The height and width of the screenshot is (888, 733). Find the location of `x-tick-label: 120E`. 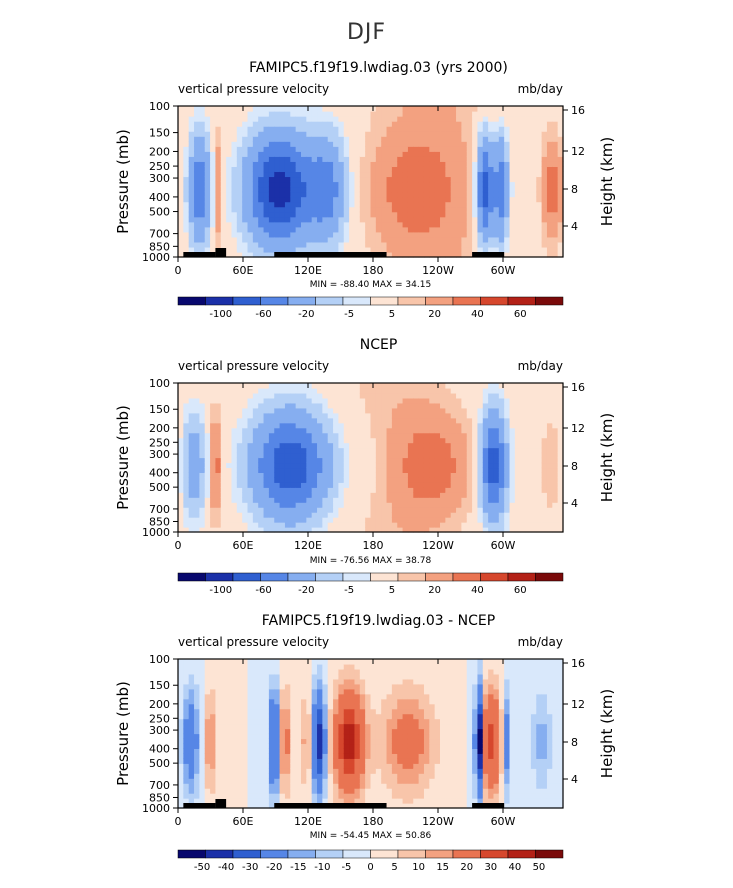

x-tick-label: 120E is located at coordinates (308, 545).